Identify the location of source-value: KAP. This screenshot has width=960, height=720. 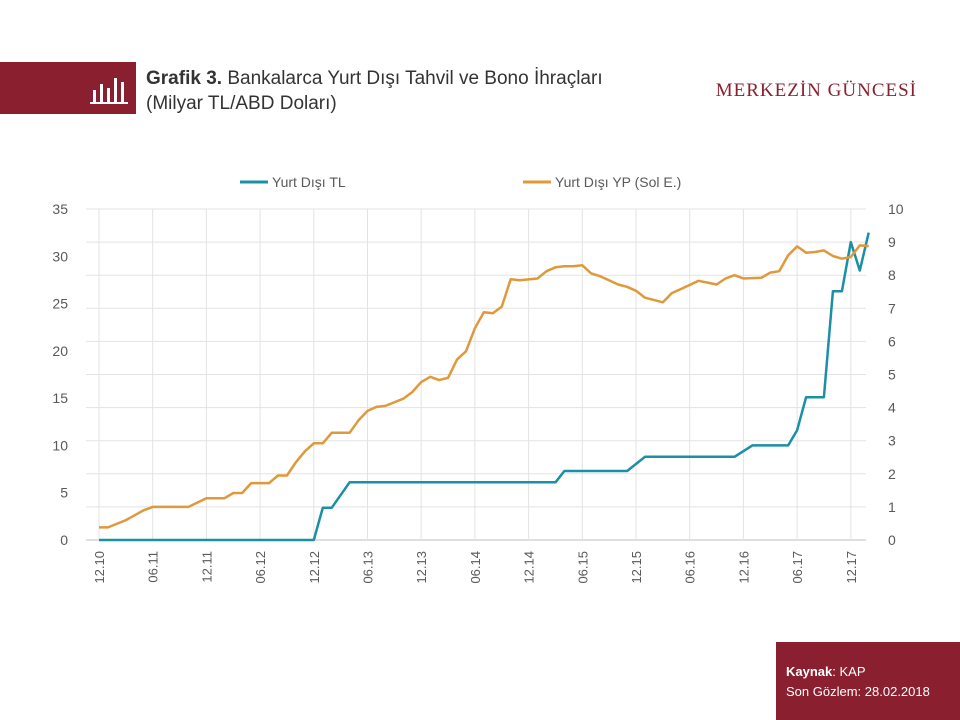
(852, 671).